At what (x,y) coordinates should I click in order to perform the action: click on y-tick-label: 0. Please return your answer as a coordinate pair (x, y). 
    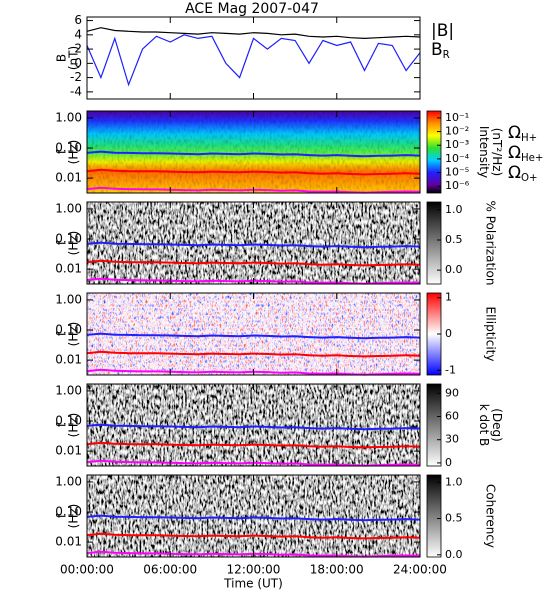
    Looking at the image, I should click on (78, 63).